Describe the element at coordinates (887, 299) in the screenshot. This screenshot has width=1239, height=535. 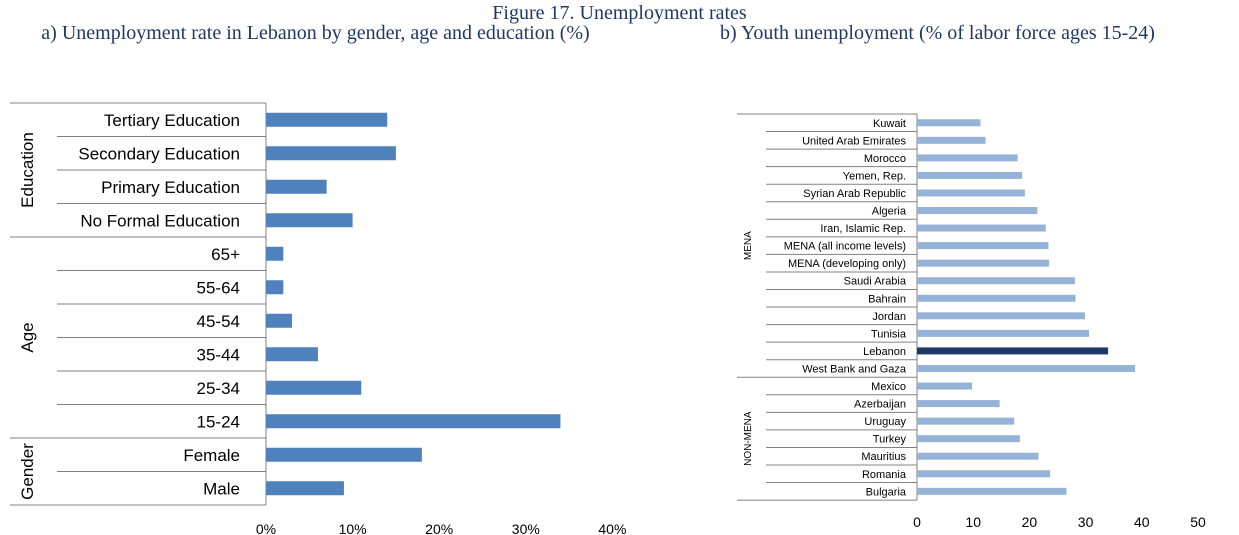
I see `category-label: Bahrain` at that location.